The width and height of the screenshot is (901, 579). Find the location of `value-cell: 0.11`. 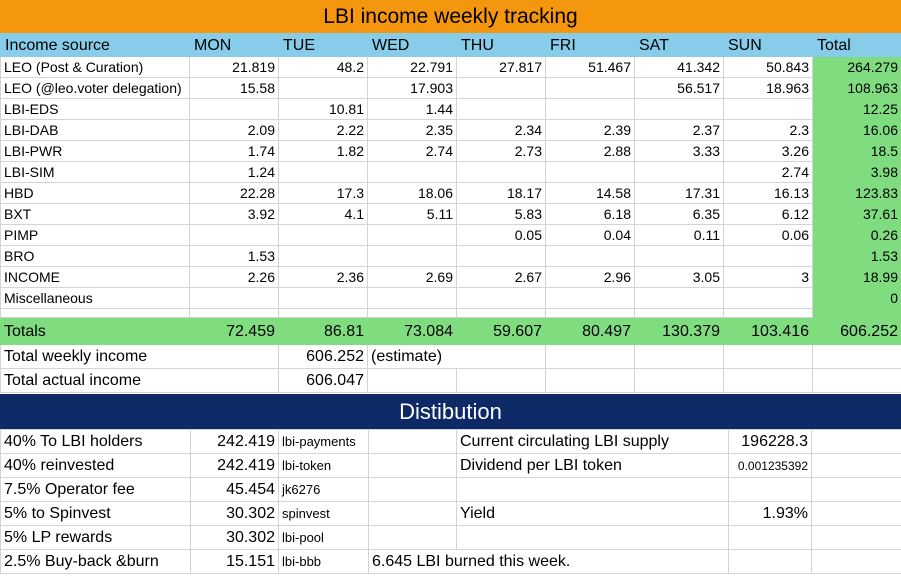

value-cell: 0.11 is located at coordinates (679, 235).